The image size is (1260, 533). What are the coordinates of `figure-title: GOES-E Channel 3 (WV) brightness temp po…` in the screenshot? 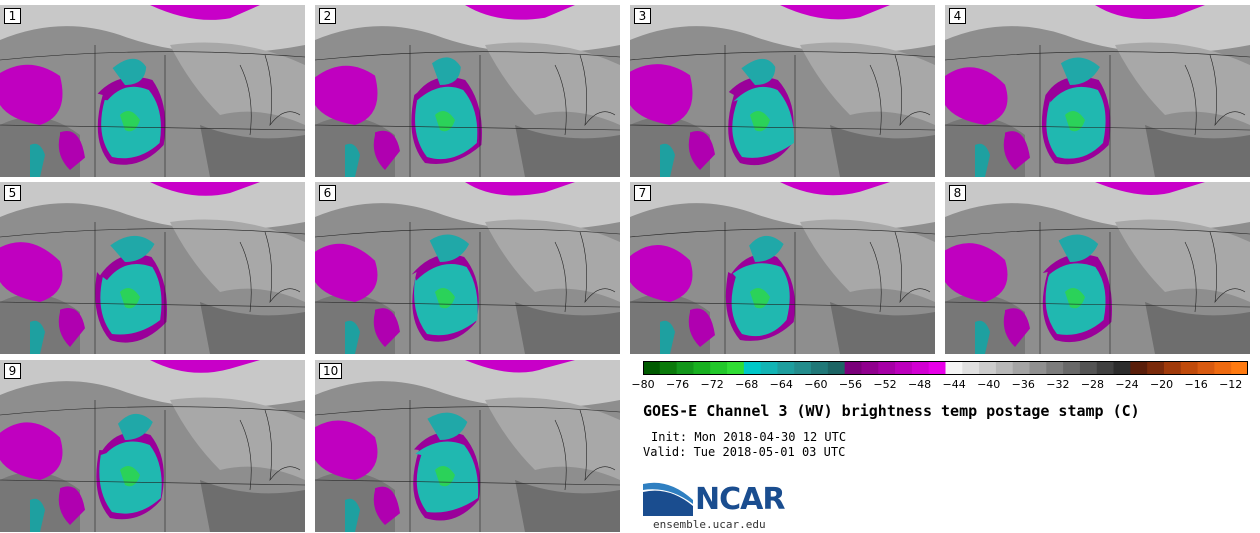 It's located at (891, 411).